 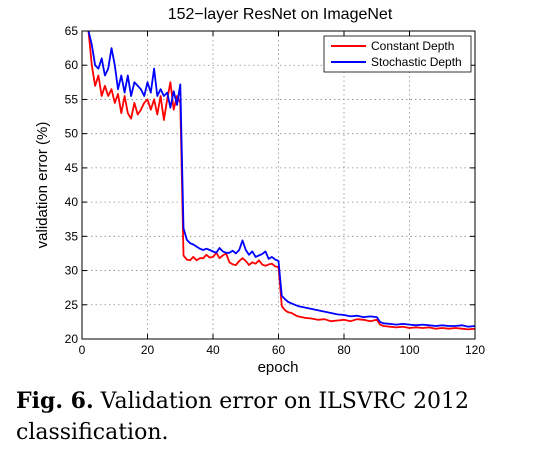 I want to click on x-axis-label: epoch, so click(x=278, y=367).